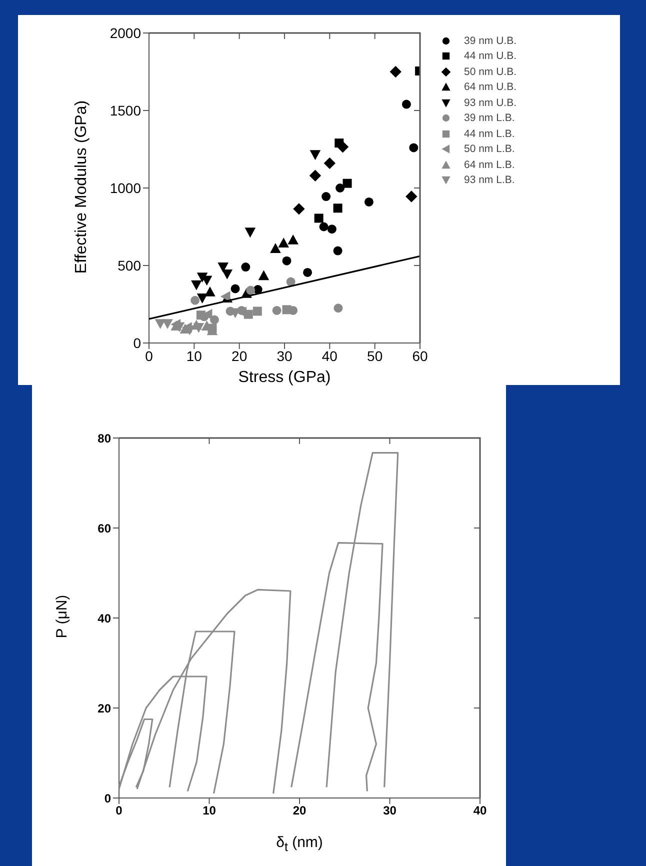 The height and width of the screenshot is (866, 646). What do you see at coordinates (490, 72) in the screenshot?
I see `legend-label: 50 nm U.B.` at bounding box center [490, 72].